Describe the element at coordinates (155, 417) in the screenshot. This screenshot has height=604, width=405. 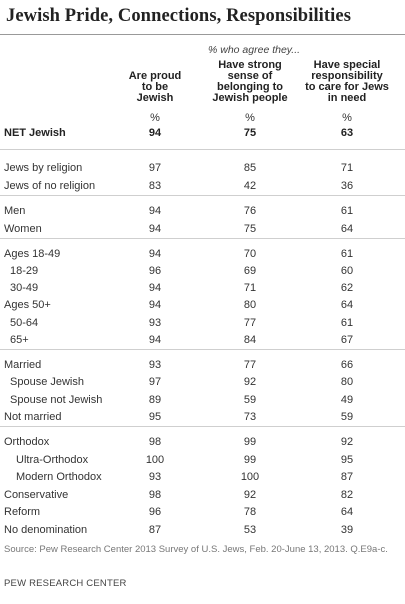
I see `cell-value: 95` at that location.